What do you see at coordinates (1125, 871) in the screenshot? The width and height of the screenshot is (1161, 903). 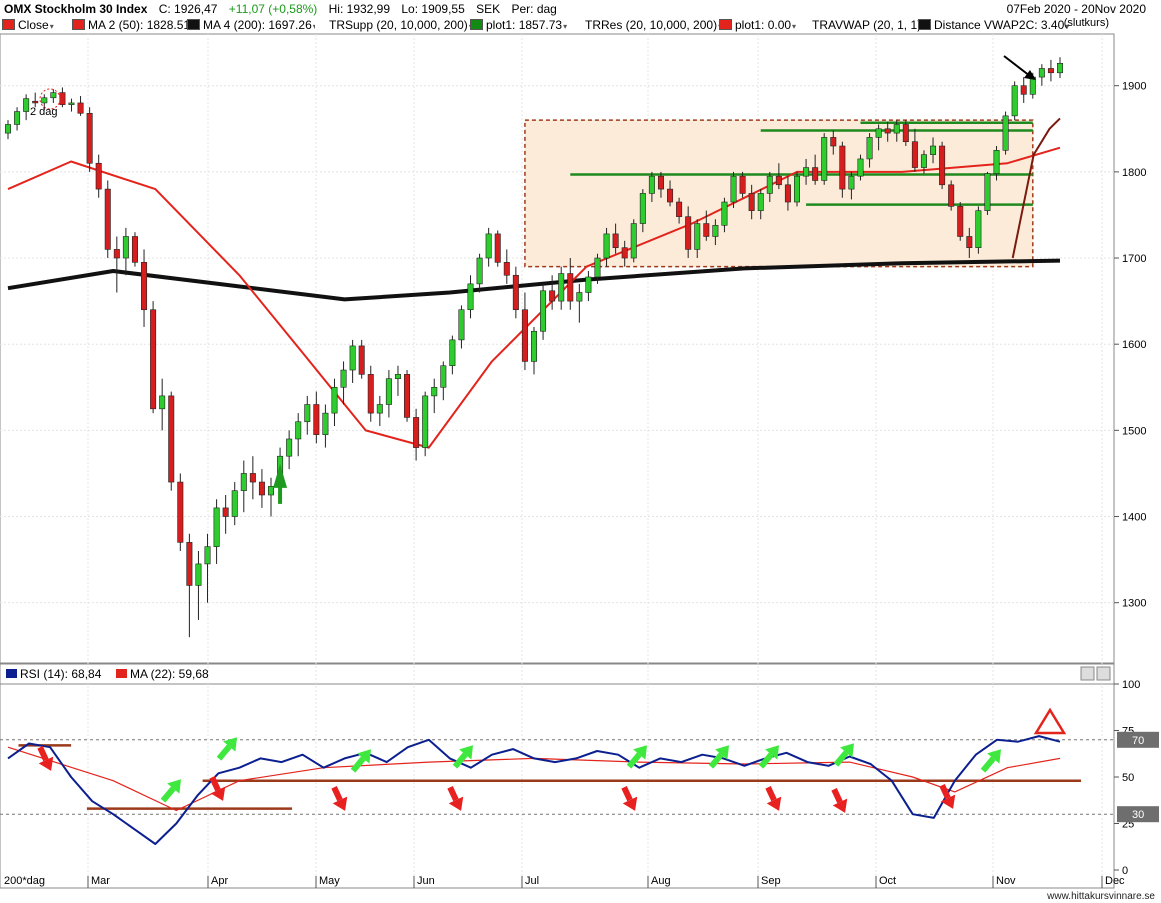 I see `rsi-tick-label: 0` at bounding box center [1125, 871].